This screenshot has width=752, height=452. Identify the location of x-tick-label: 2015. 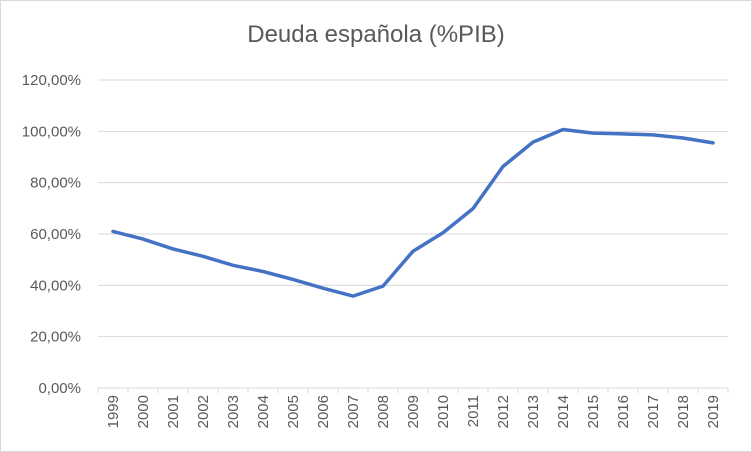
(593, 411).